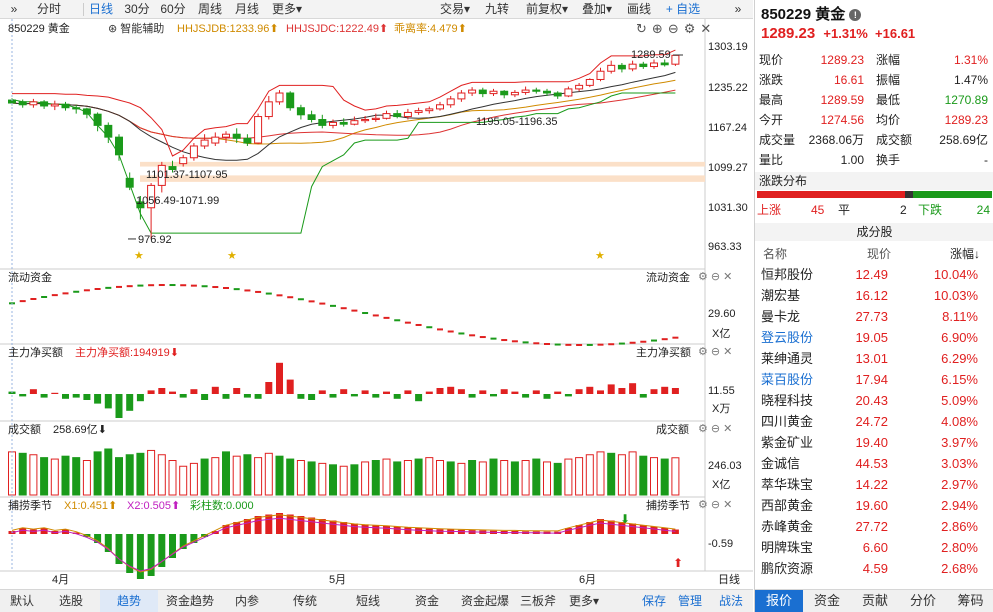 The image size is (993, 612). What do you see at coordinates (874, 463) in the screenshot?
I see `table-row: 金诚信 44.53 3.03%` at bounding box center [874, 463].